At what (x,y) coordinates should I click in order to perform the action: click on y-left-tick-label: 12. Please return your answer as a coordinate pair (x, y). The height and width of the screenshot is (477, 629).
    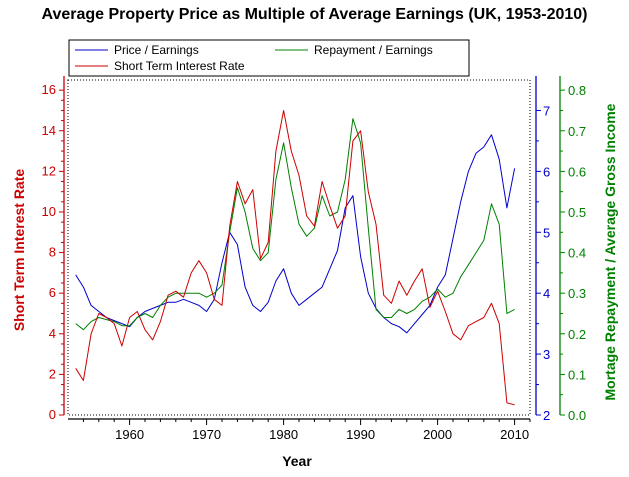
    Looking at the image, I should click on (49, 170).